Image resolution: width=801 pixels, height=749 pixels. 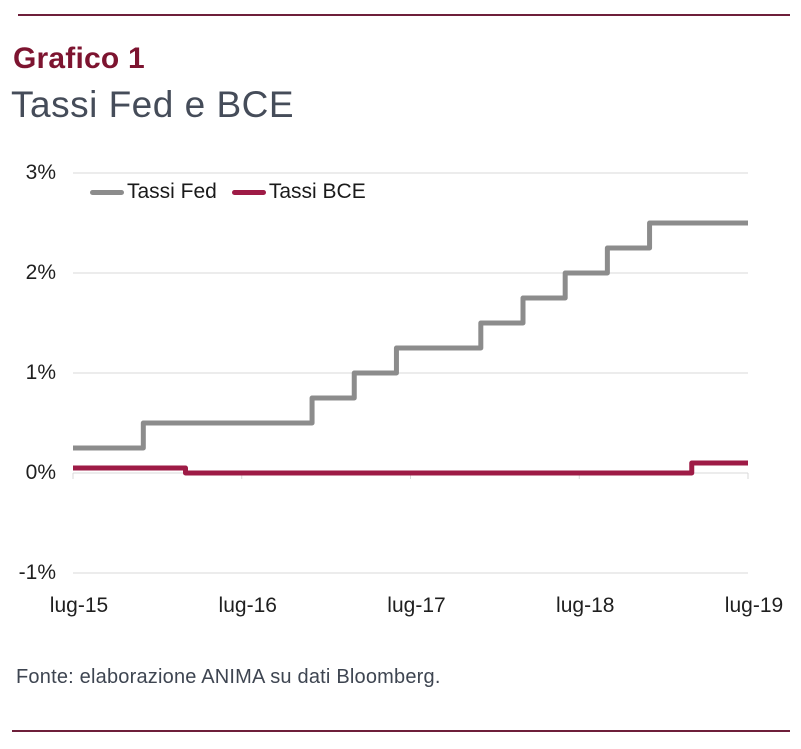 What do you see at coordinates (37, 572) in the screenshot?
I see `y-axis-label: -1%` at bounding box center [37, 572].